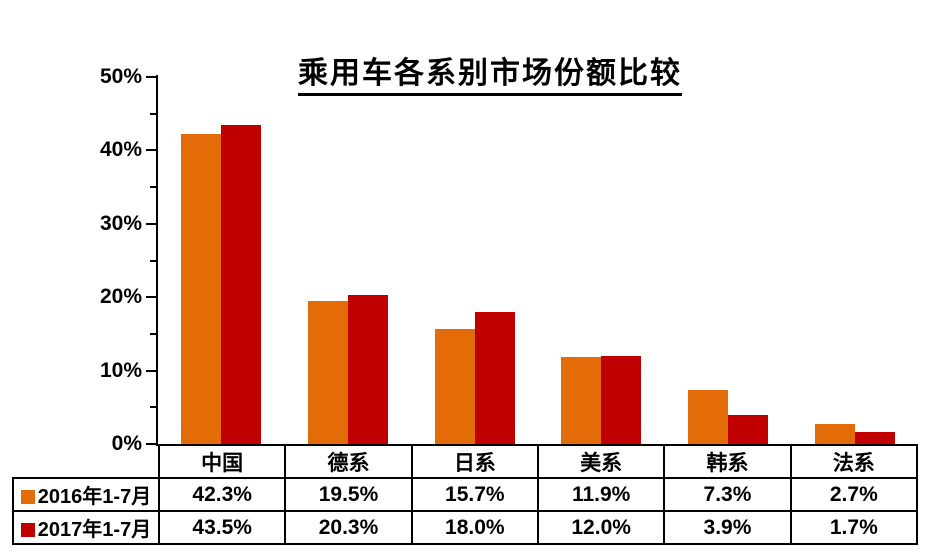 The image size is (928, 558). I want to click on value-cell: 3.9%, so click(727, 527).